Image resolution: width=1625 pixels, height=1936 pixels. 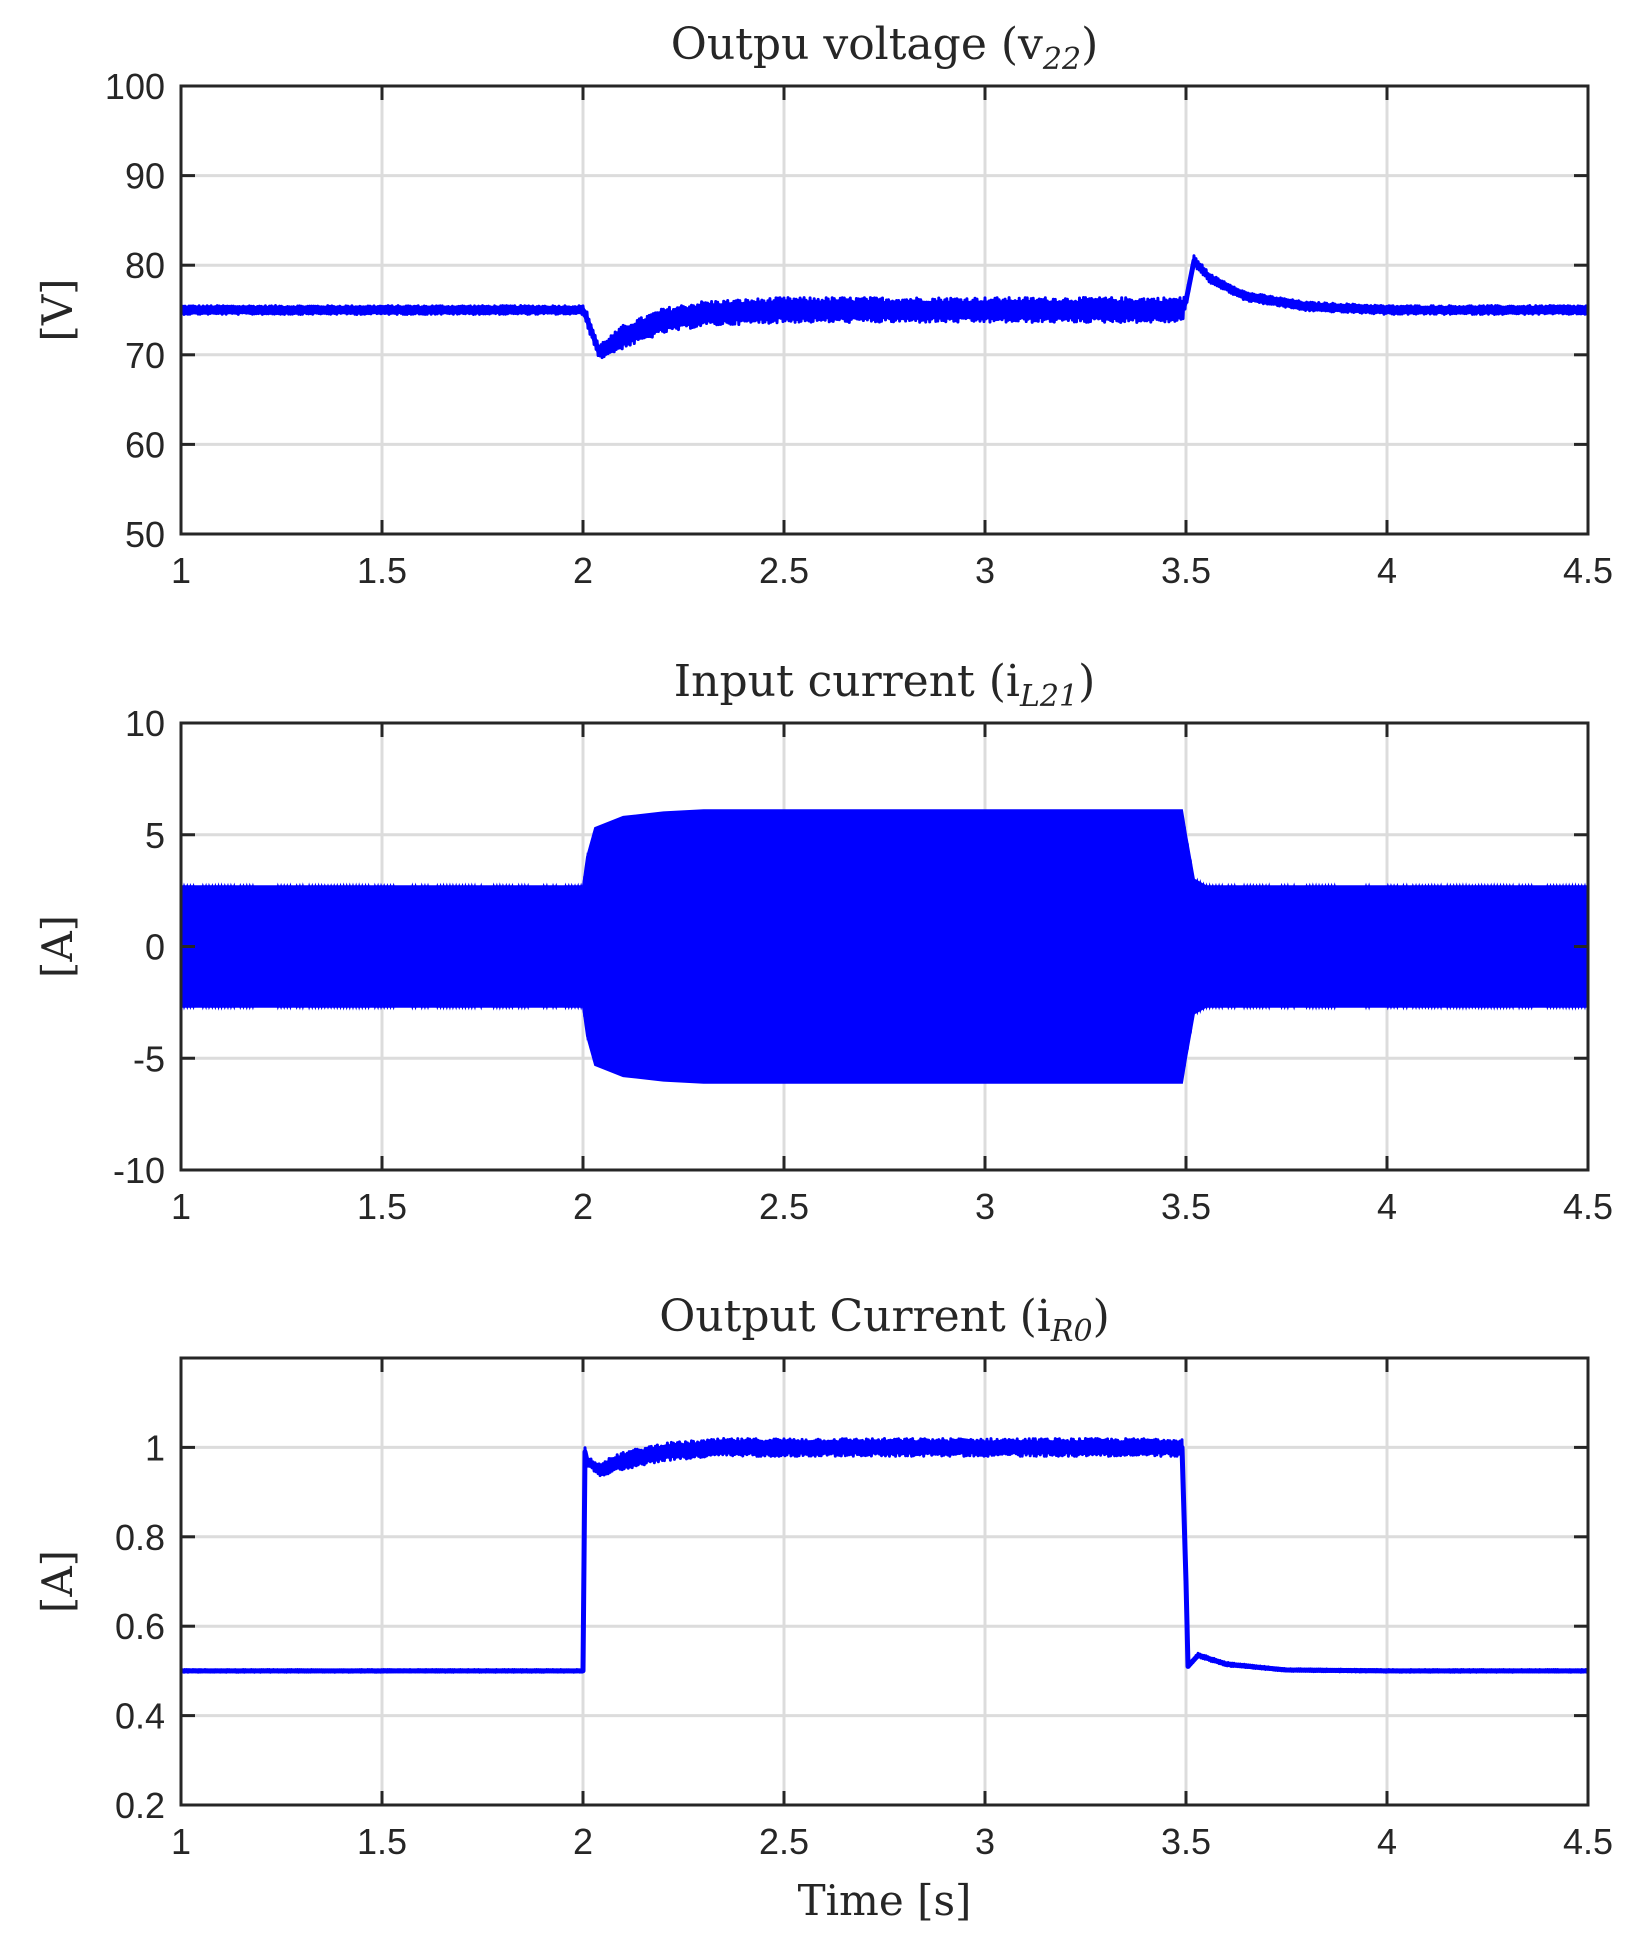 I want to click on y-tick-label: 5, so click(x=155, y=835).